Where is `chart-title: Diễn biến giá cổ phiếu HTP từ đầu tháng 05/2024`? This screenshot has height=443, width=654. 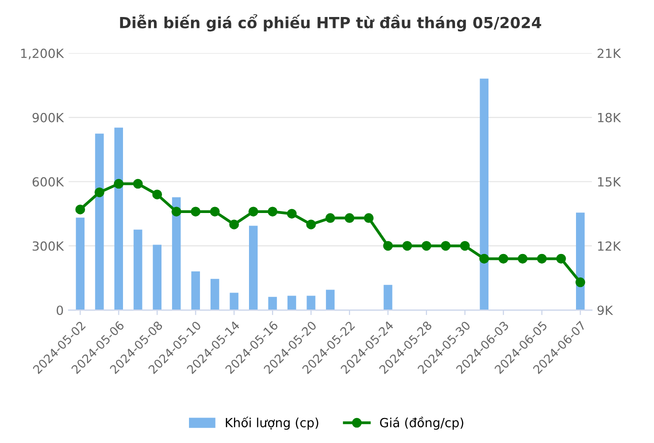 chart-title: Diễn biến giá cổ phiếu HTP từ đầu tháng 05/2024 is located at coordinates (331, 23).